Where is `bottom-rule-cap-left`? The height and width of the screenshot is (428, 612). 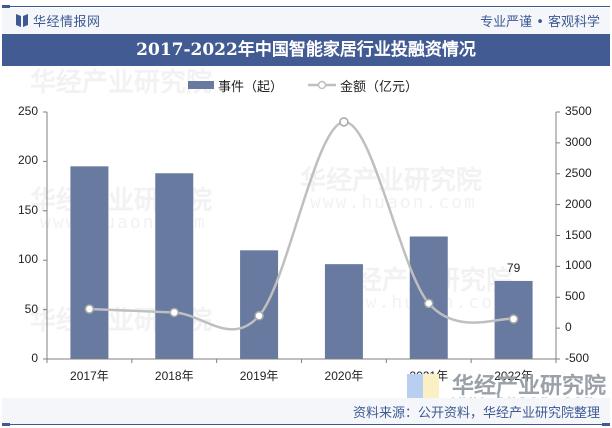 bottom-rule-cap-left is located at coordinates (6, 424).